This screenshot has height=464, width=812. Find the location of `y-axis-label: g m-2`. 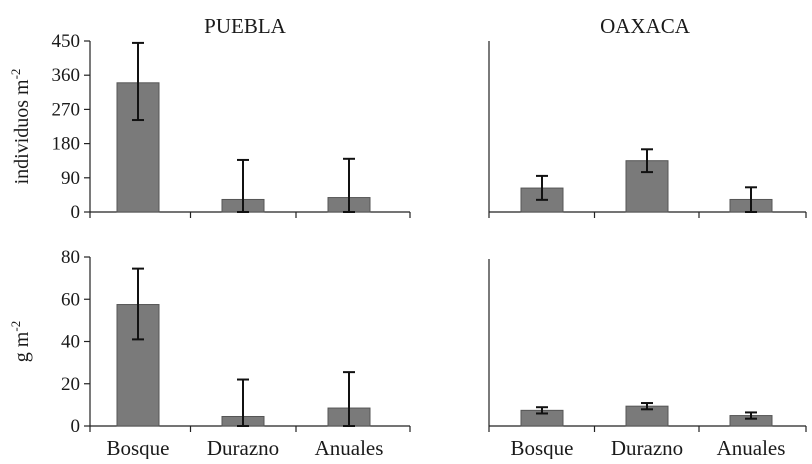

y-axis-label: g m-2 is located at coordinates (20, 341).